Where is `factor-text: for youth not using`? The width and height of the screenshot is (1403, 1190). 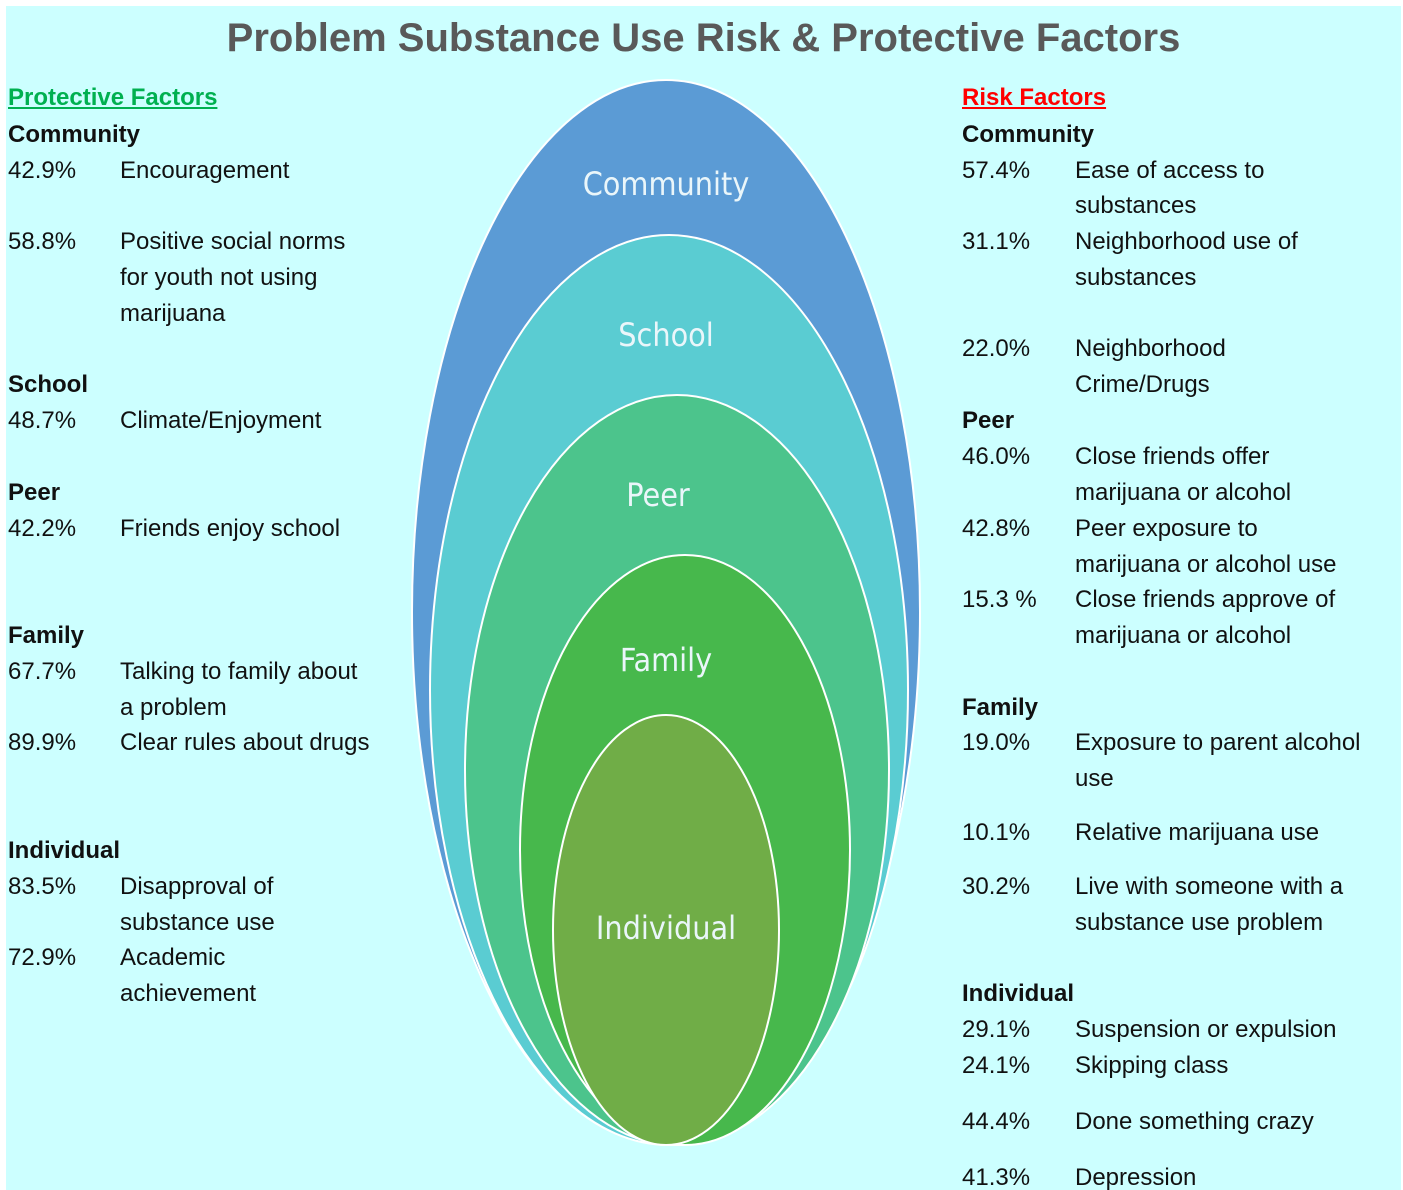 factor-text: for youth not using is located at coordinates (219, 277).